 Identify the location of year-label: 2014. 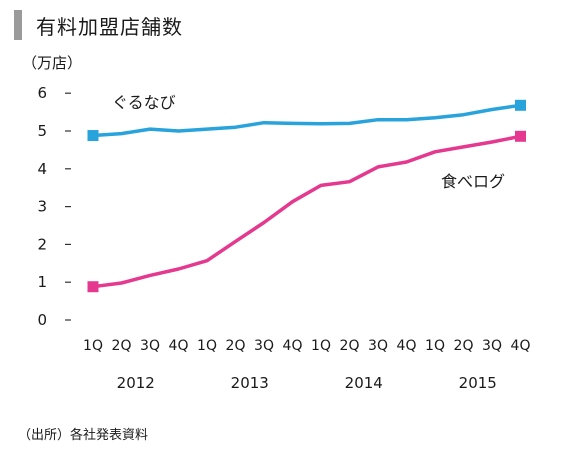
(364, 383).